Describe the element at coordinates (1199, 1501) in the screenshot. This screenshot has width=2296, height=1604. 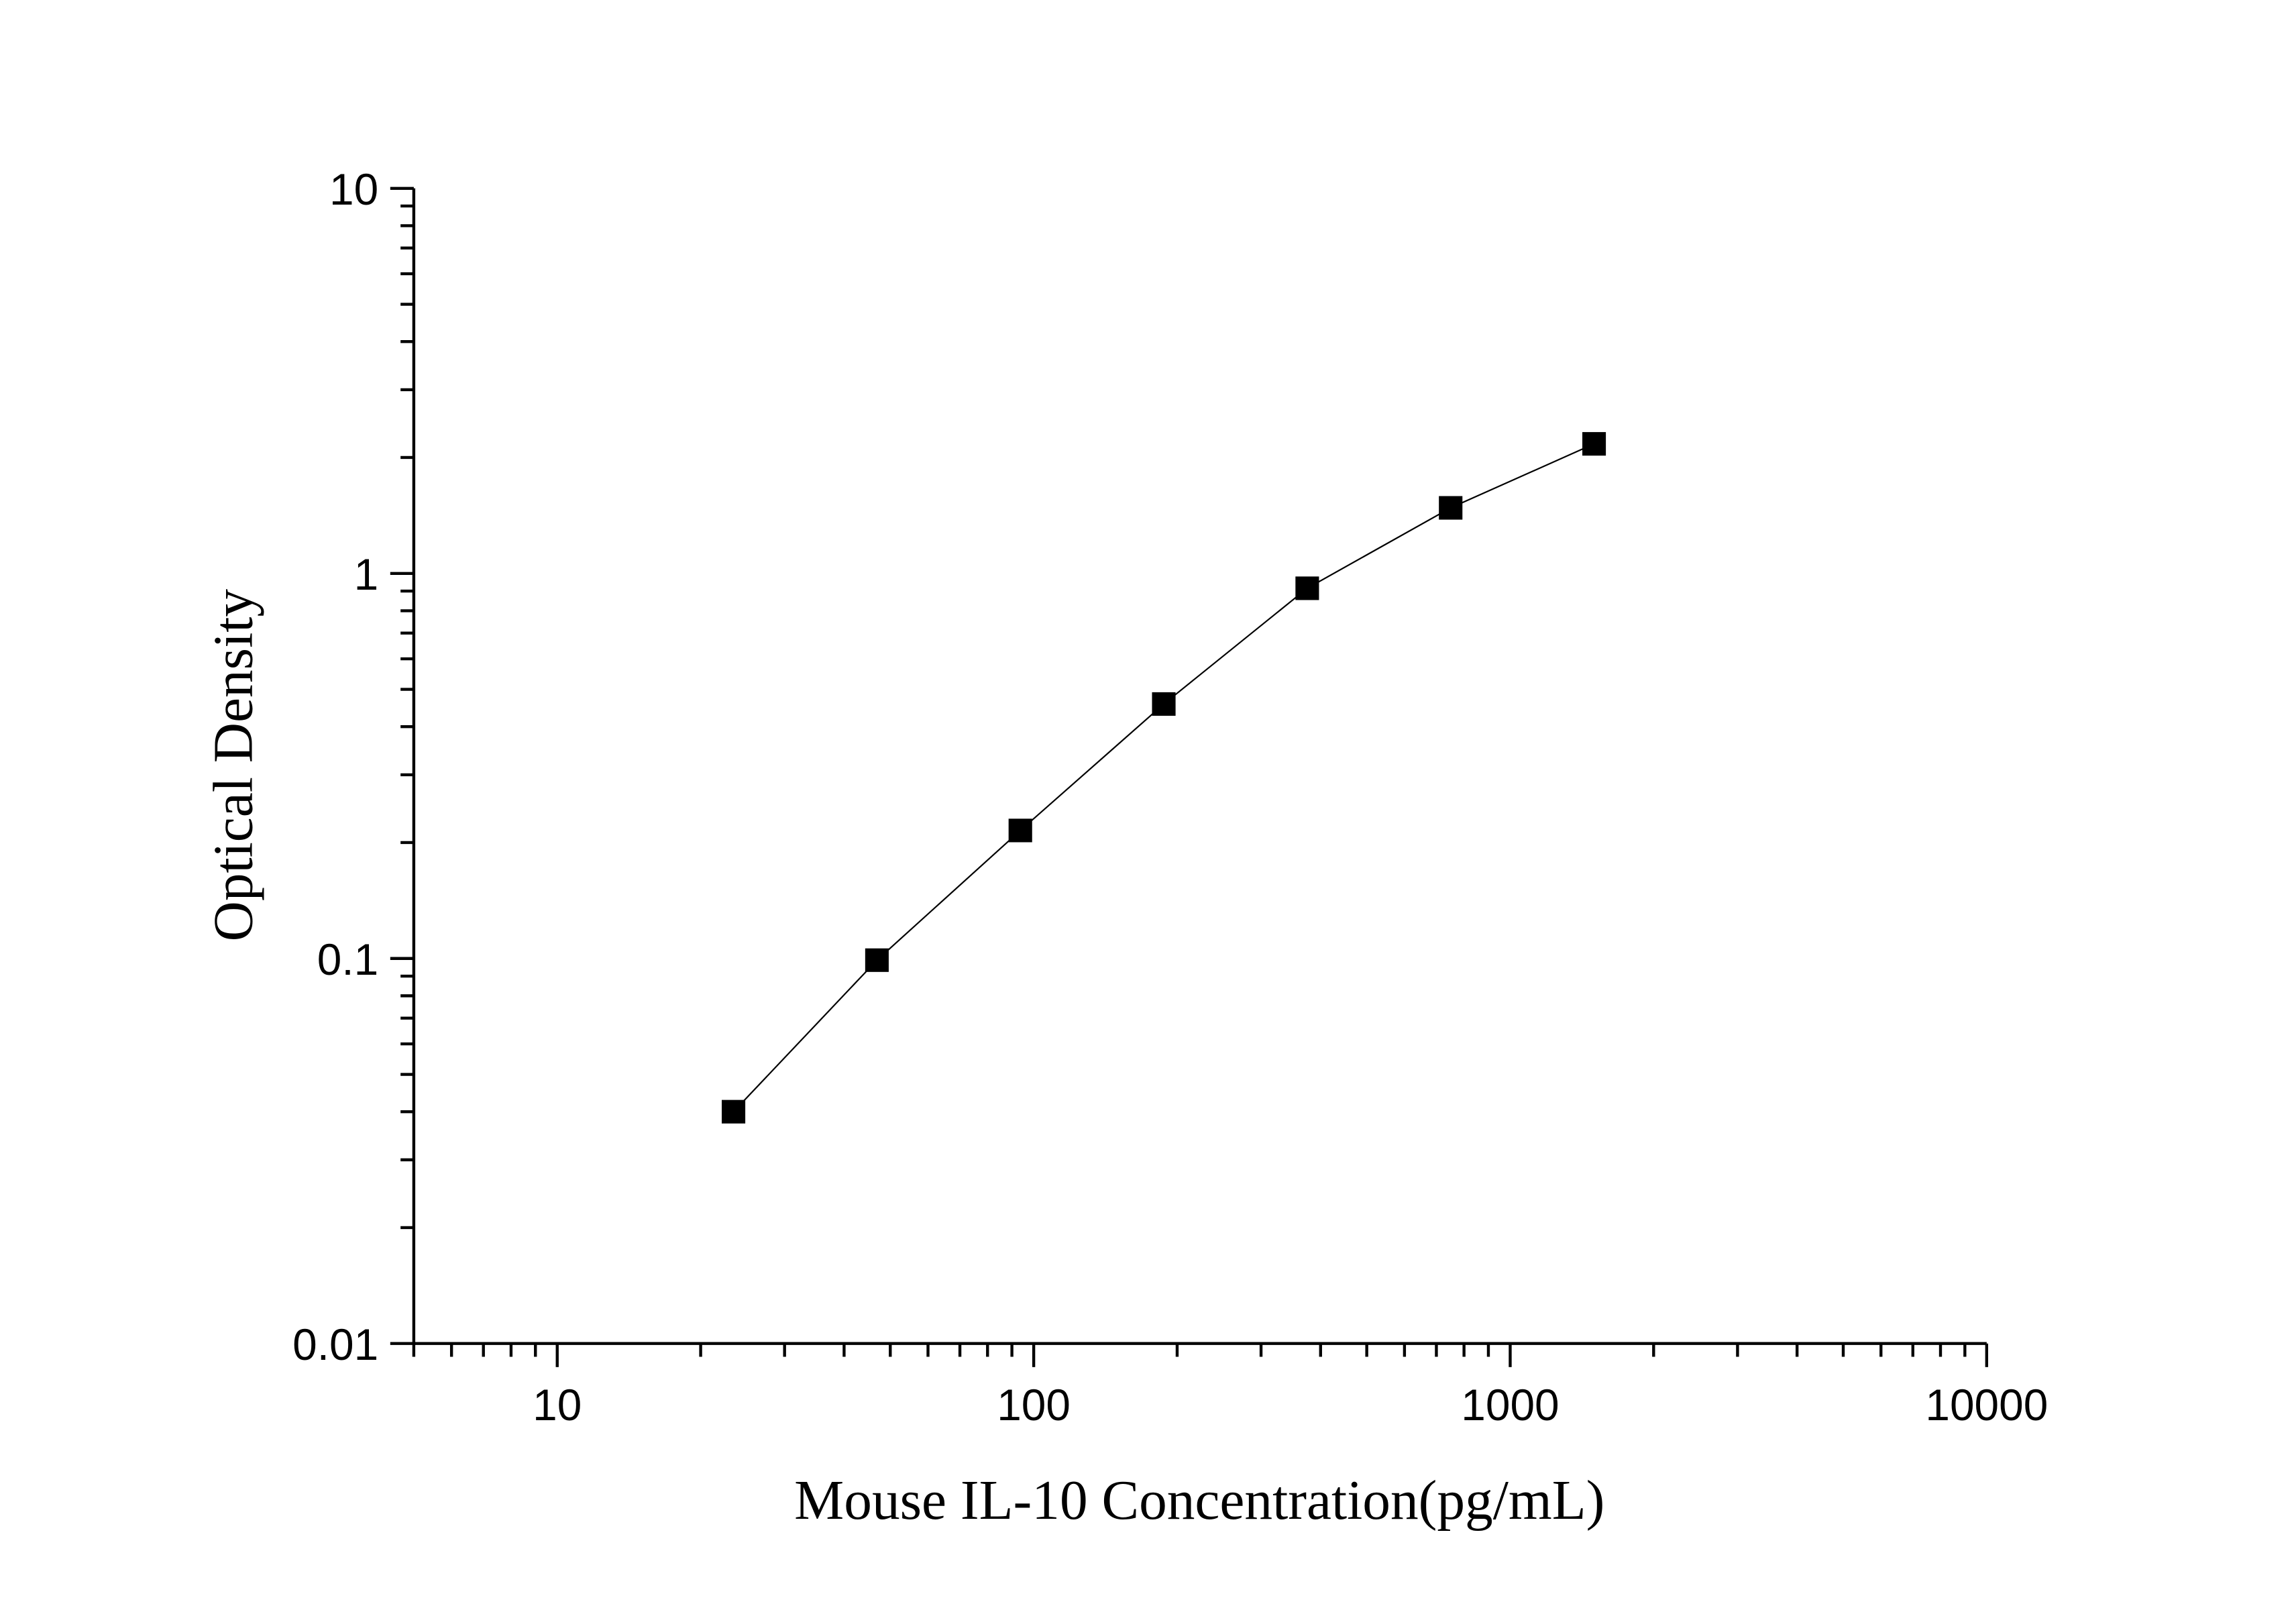
I see `x-axis-title: Mouse IL-10 Concentration(pg/mL)` at that location.